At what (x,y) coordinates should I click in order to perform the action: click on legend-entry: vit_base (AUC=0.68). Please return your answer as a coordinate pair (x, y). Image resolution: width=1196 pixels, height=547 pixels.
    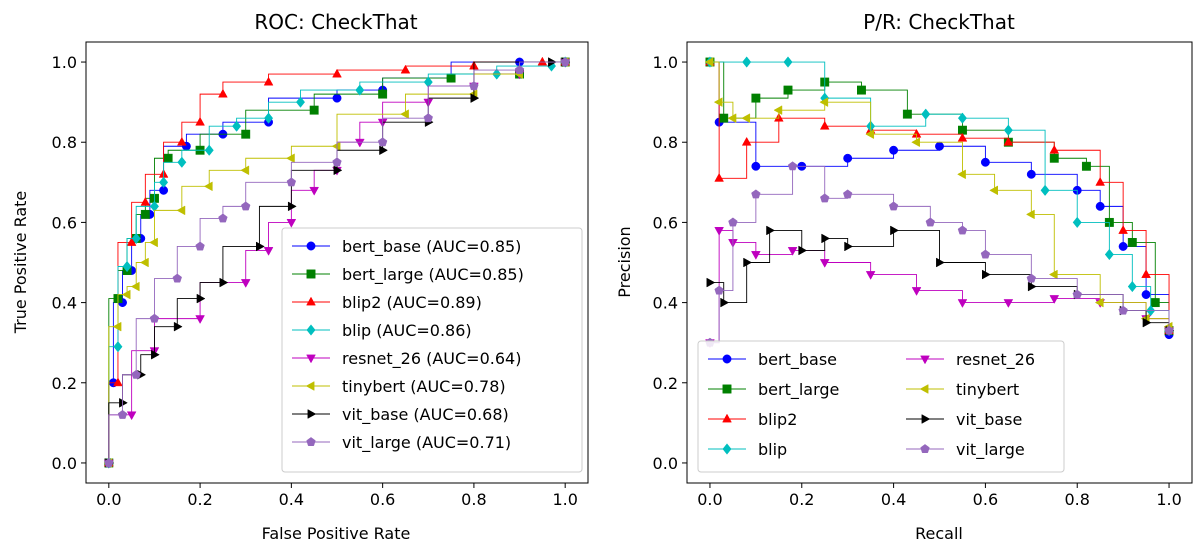
    Looking at the image, I should click on (400, 415).